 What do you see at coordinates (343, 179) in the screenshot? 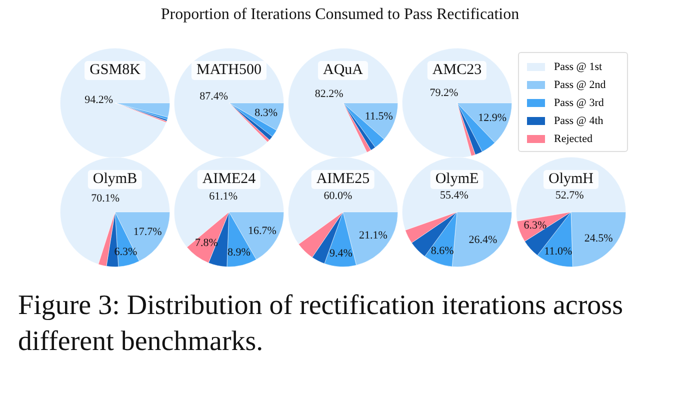
I see `text: AIME25` at bounding box center [343, 179].